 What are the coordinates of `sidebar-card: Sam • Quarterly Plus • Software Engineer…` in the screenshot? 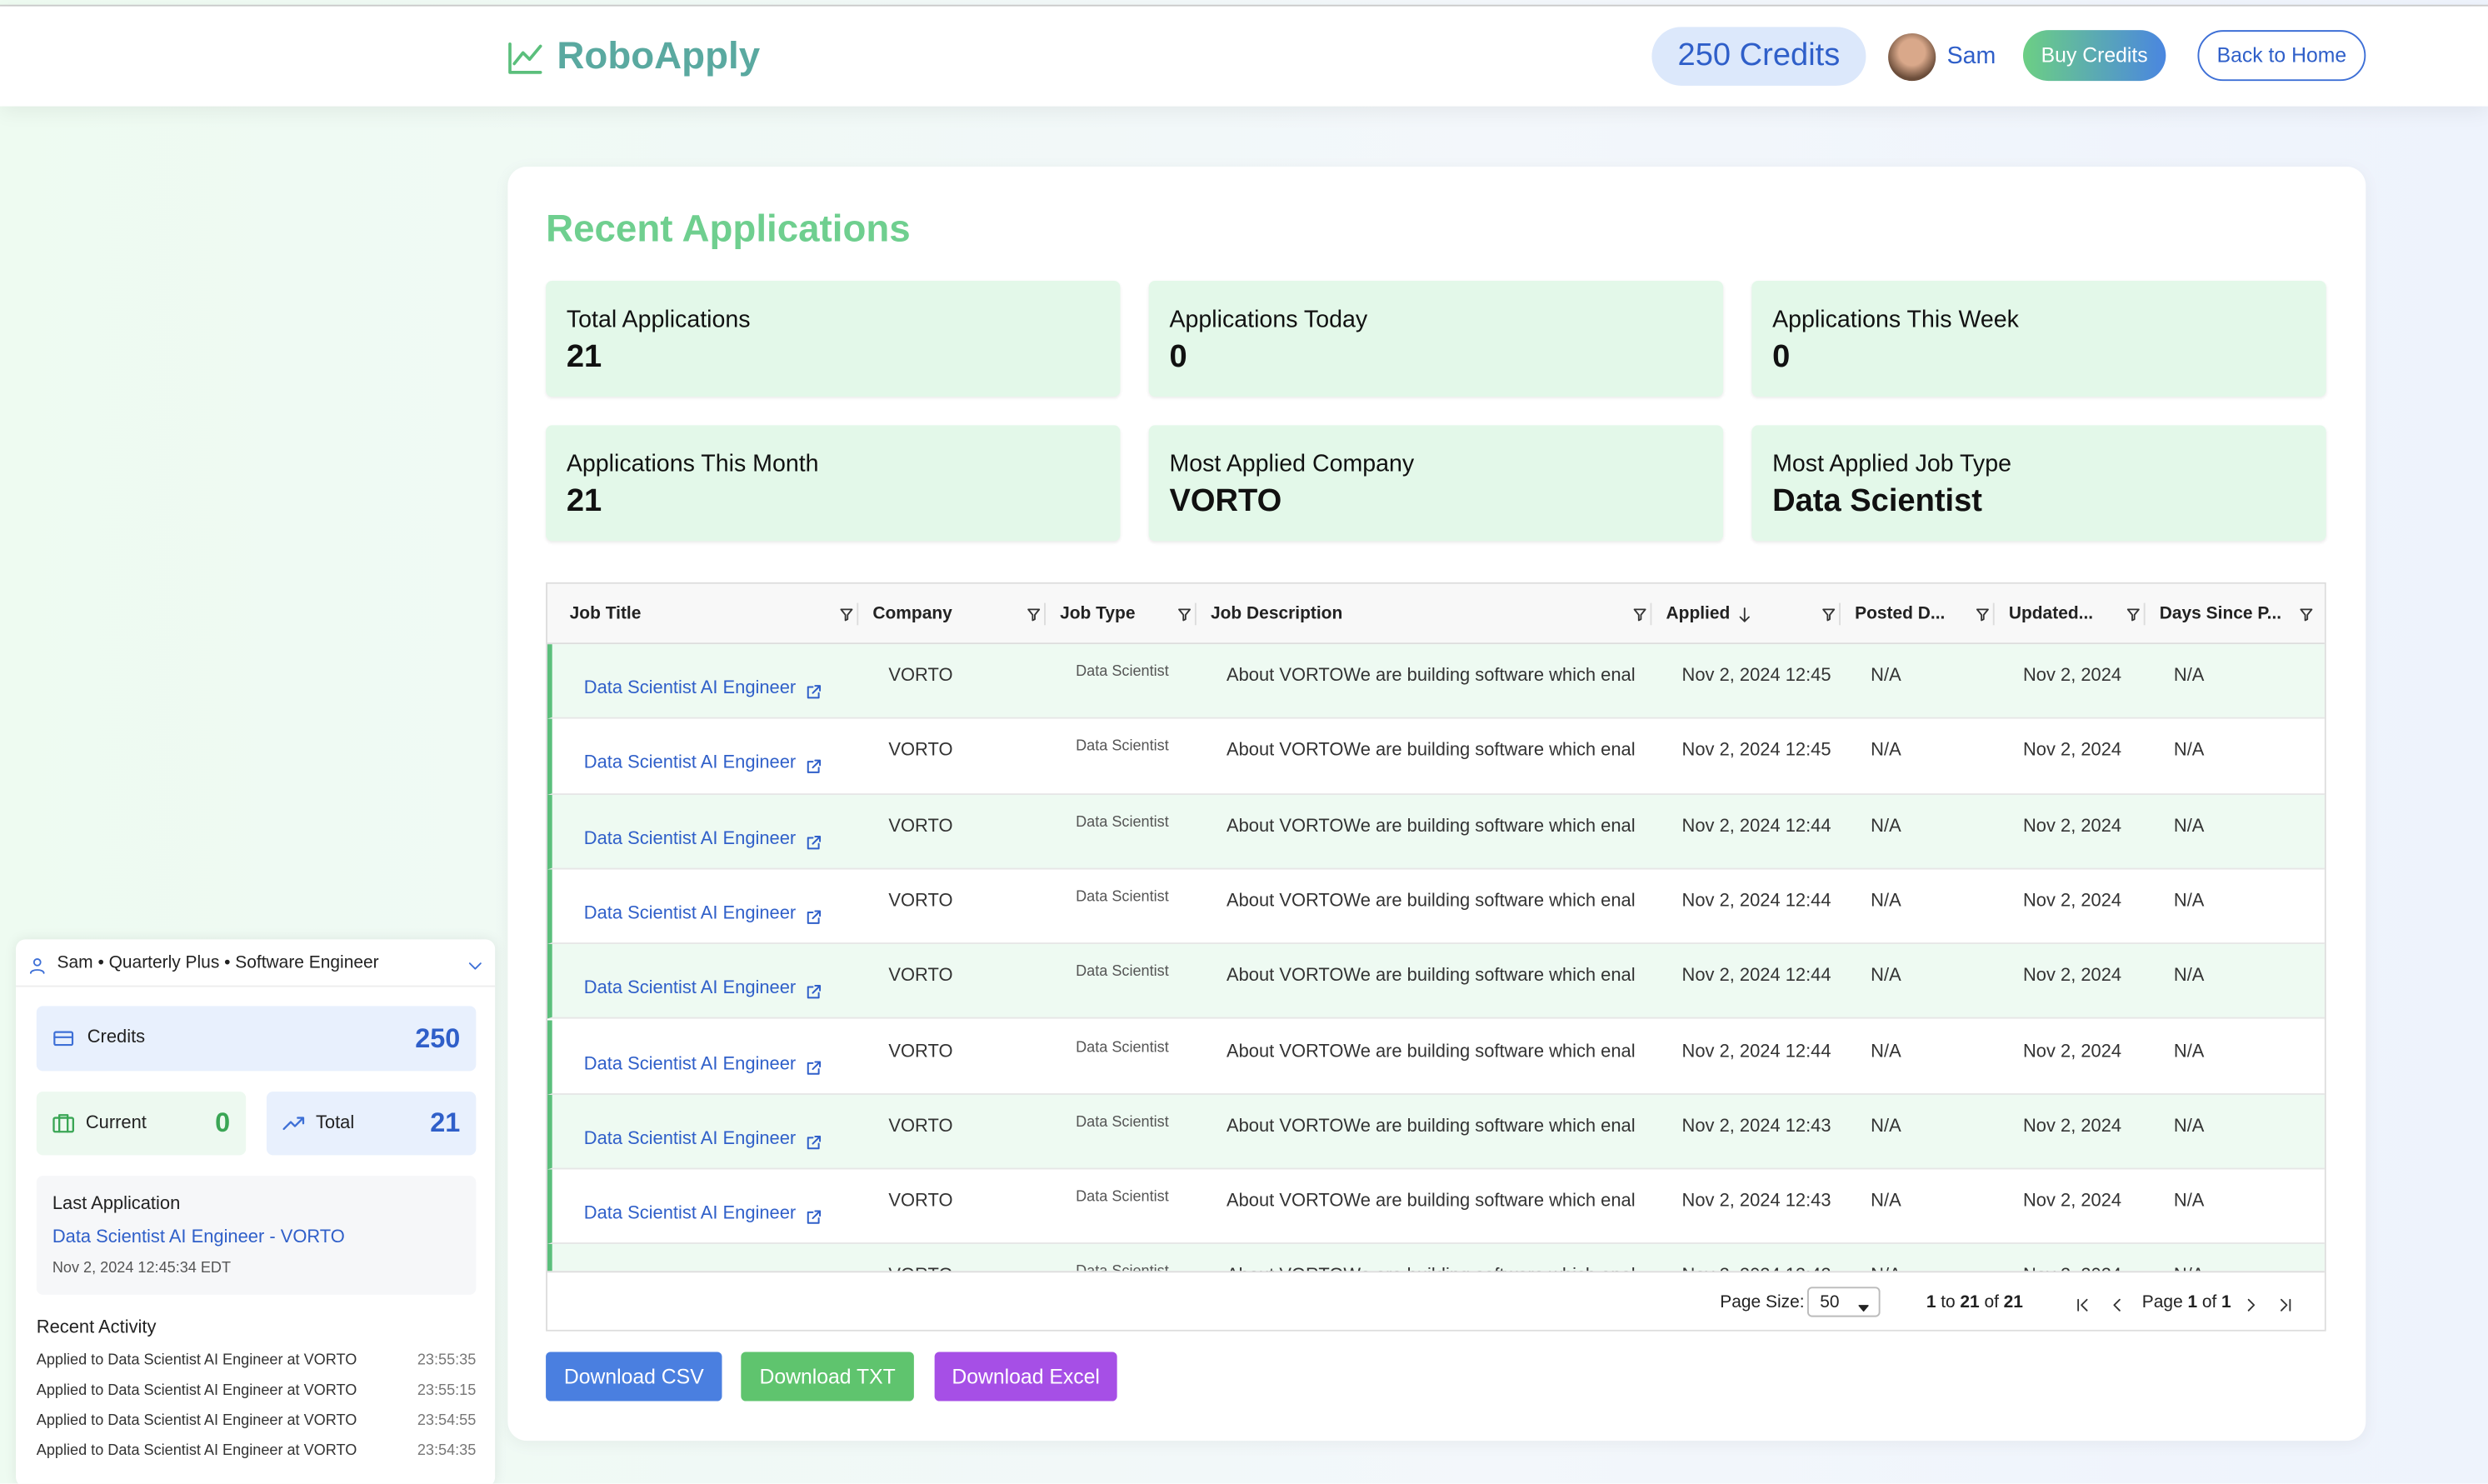 It's located at (256, 1211).